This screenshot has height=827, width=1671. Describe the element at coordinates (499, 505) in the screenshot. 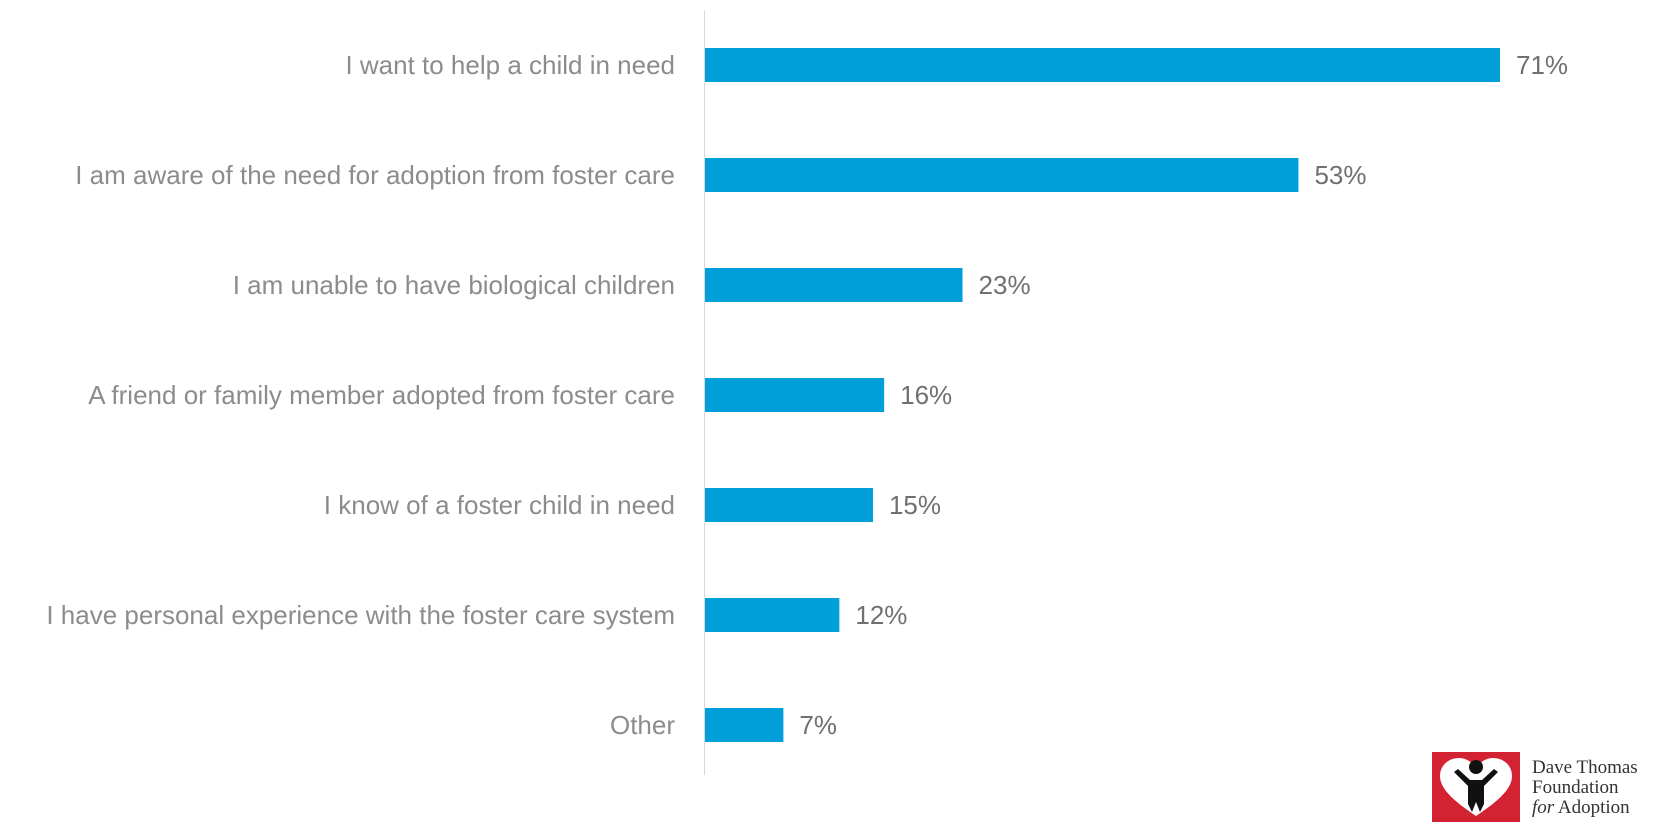

I see `category-label-5: I know of a foster child in need` at that location.